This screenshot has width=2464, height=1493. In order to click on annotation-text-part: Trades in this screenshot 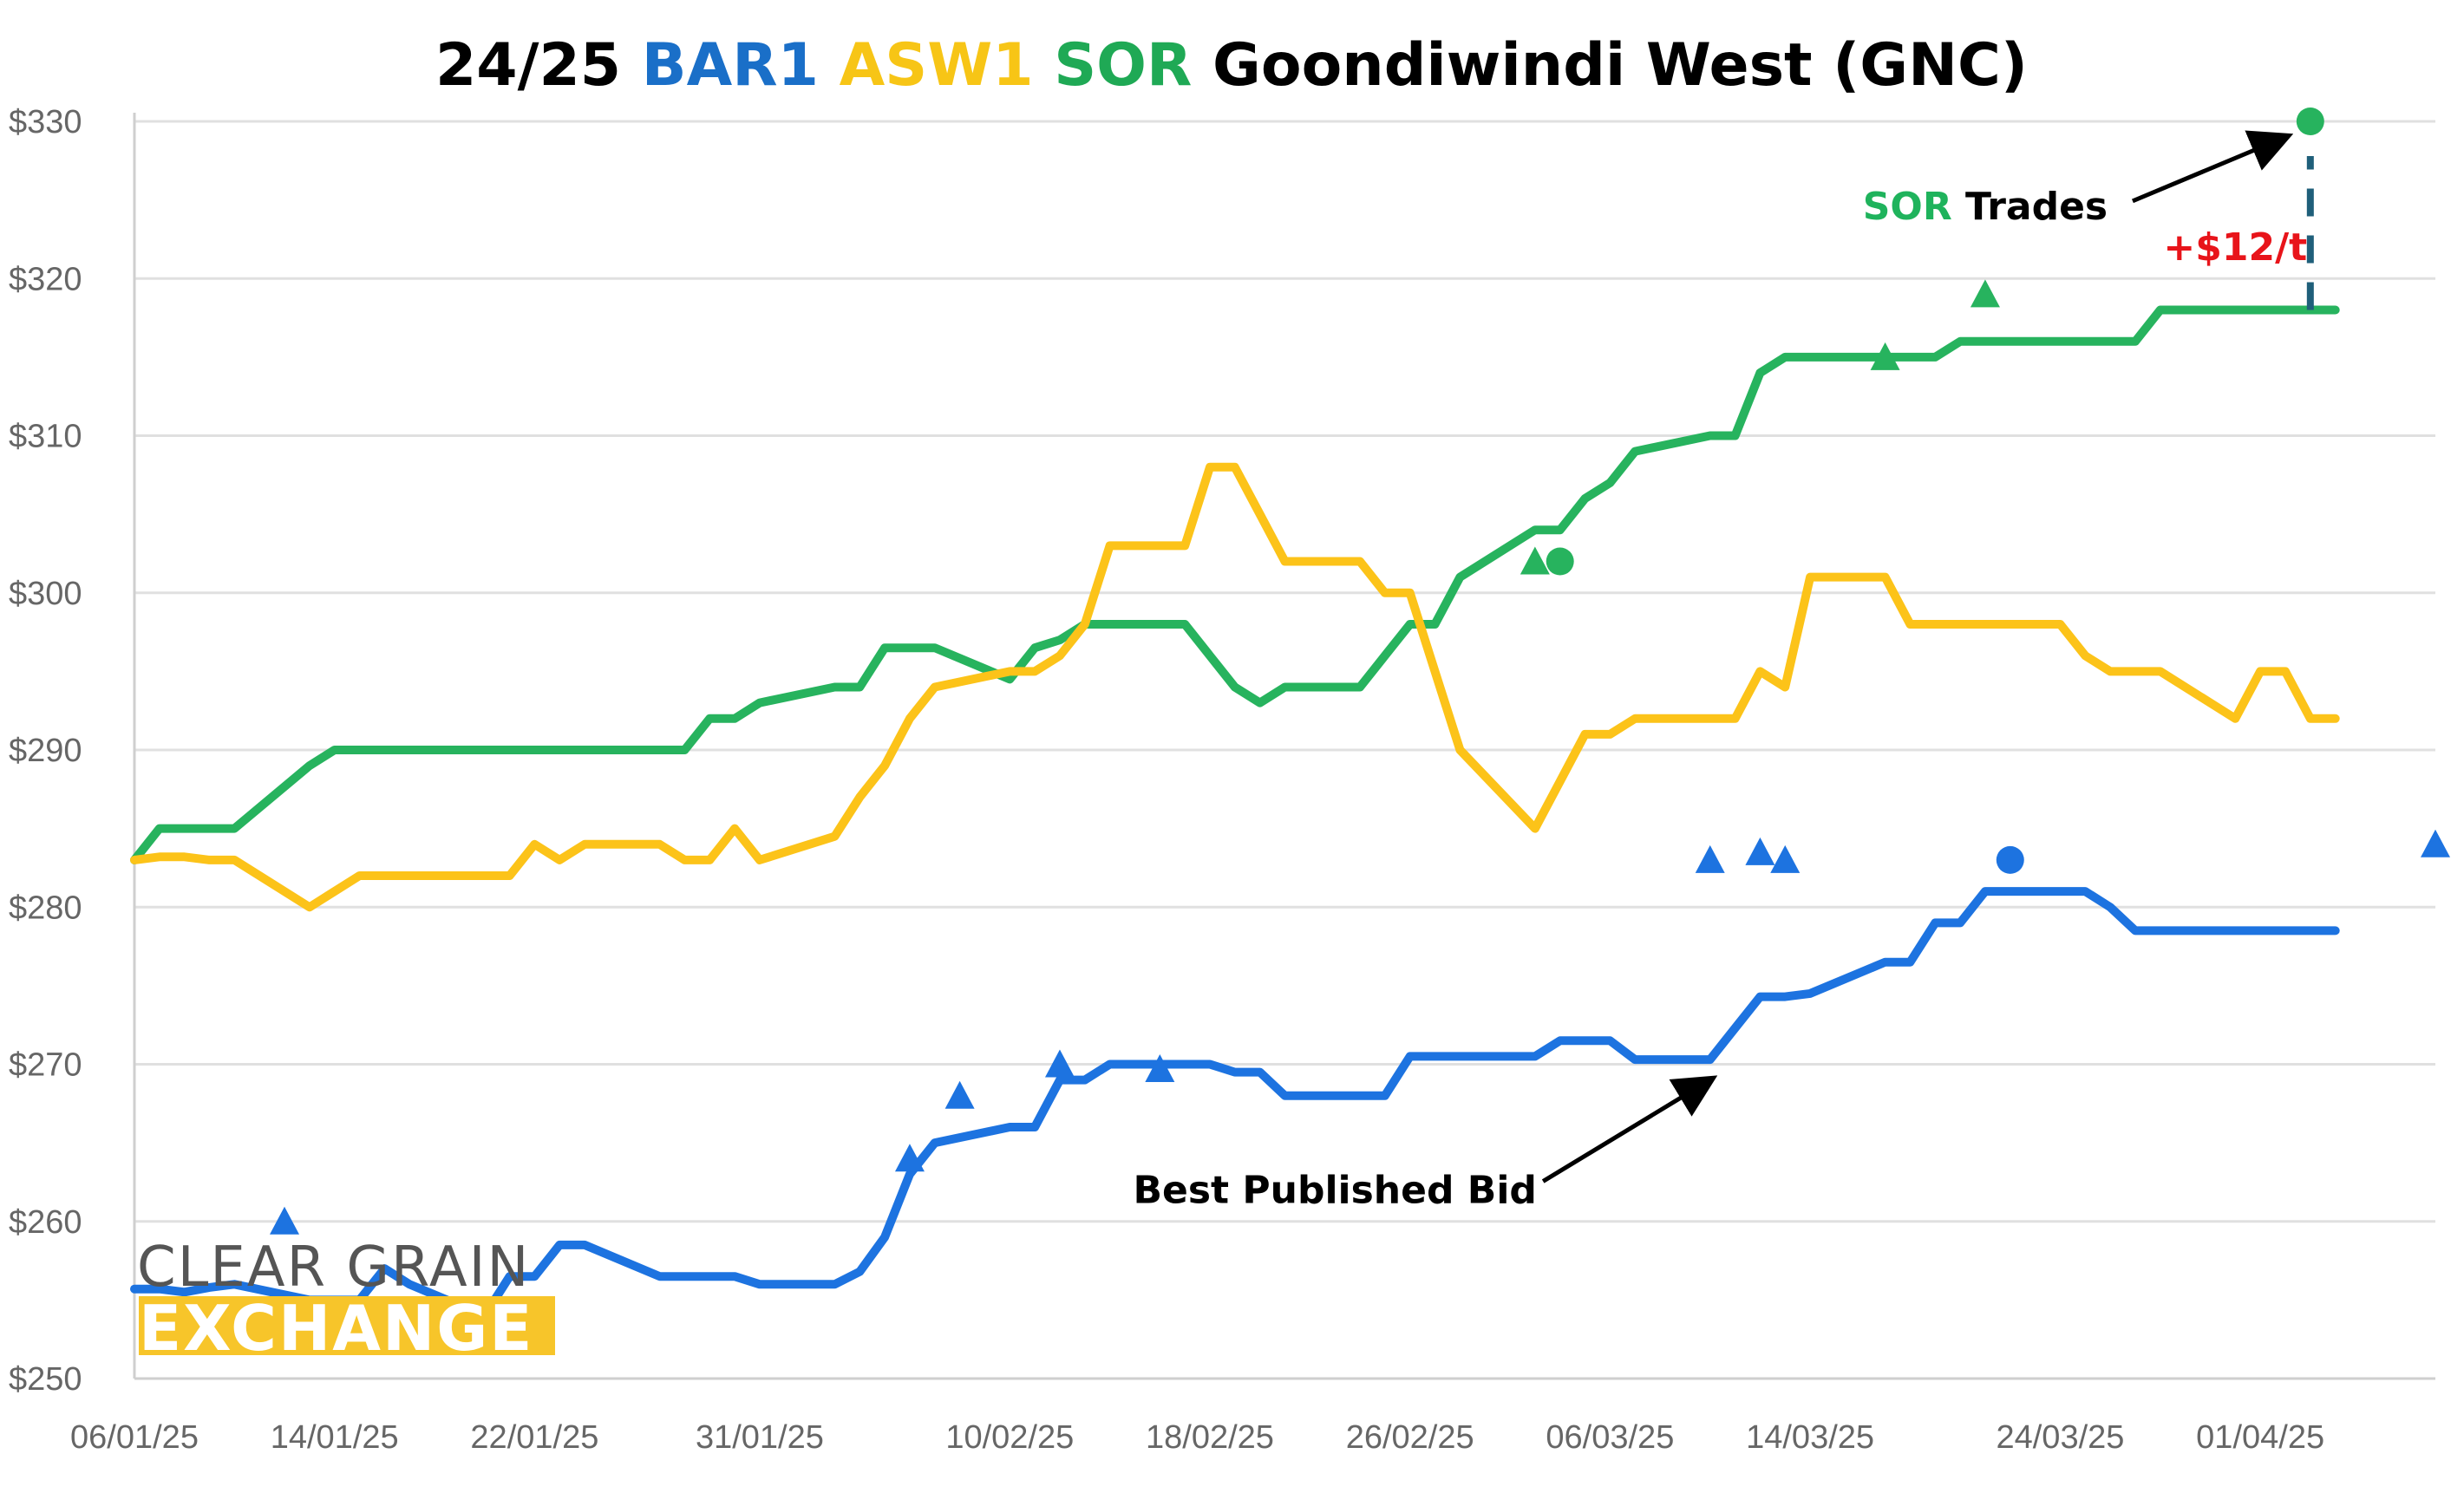, I will do `click(2030, 207)`.